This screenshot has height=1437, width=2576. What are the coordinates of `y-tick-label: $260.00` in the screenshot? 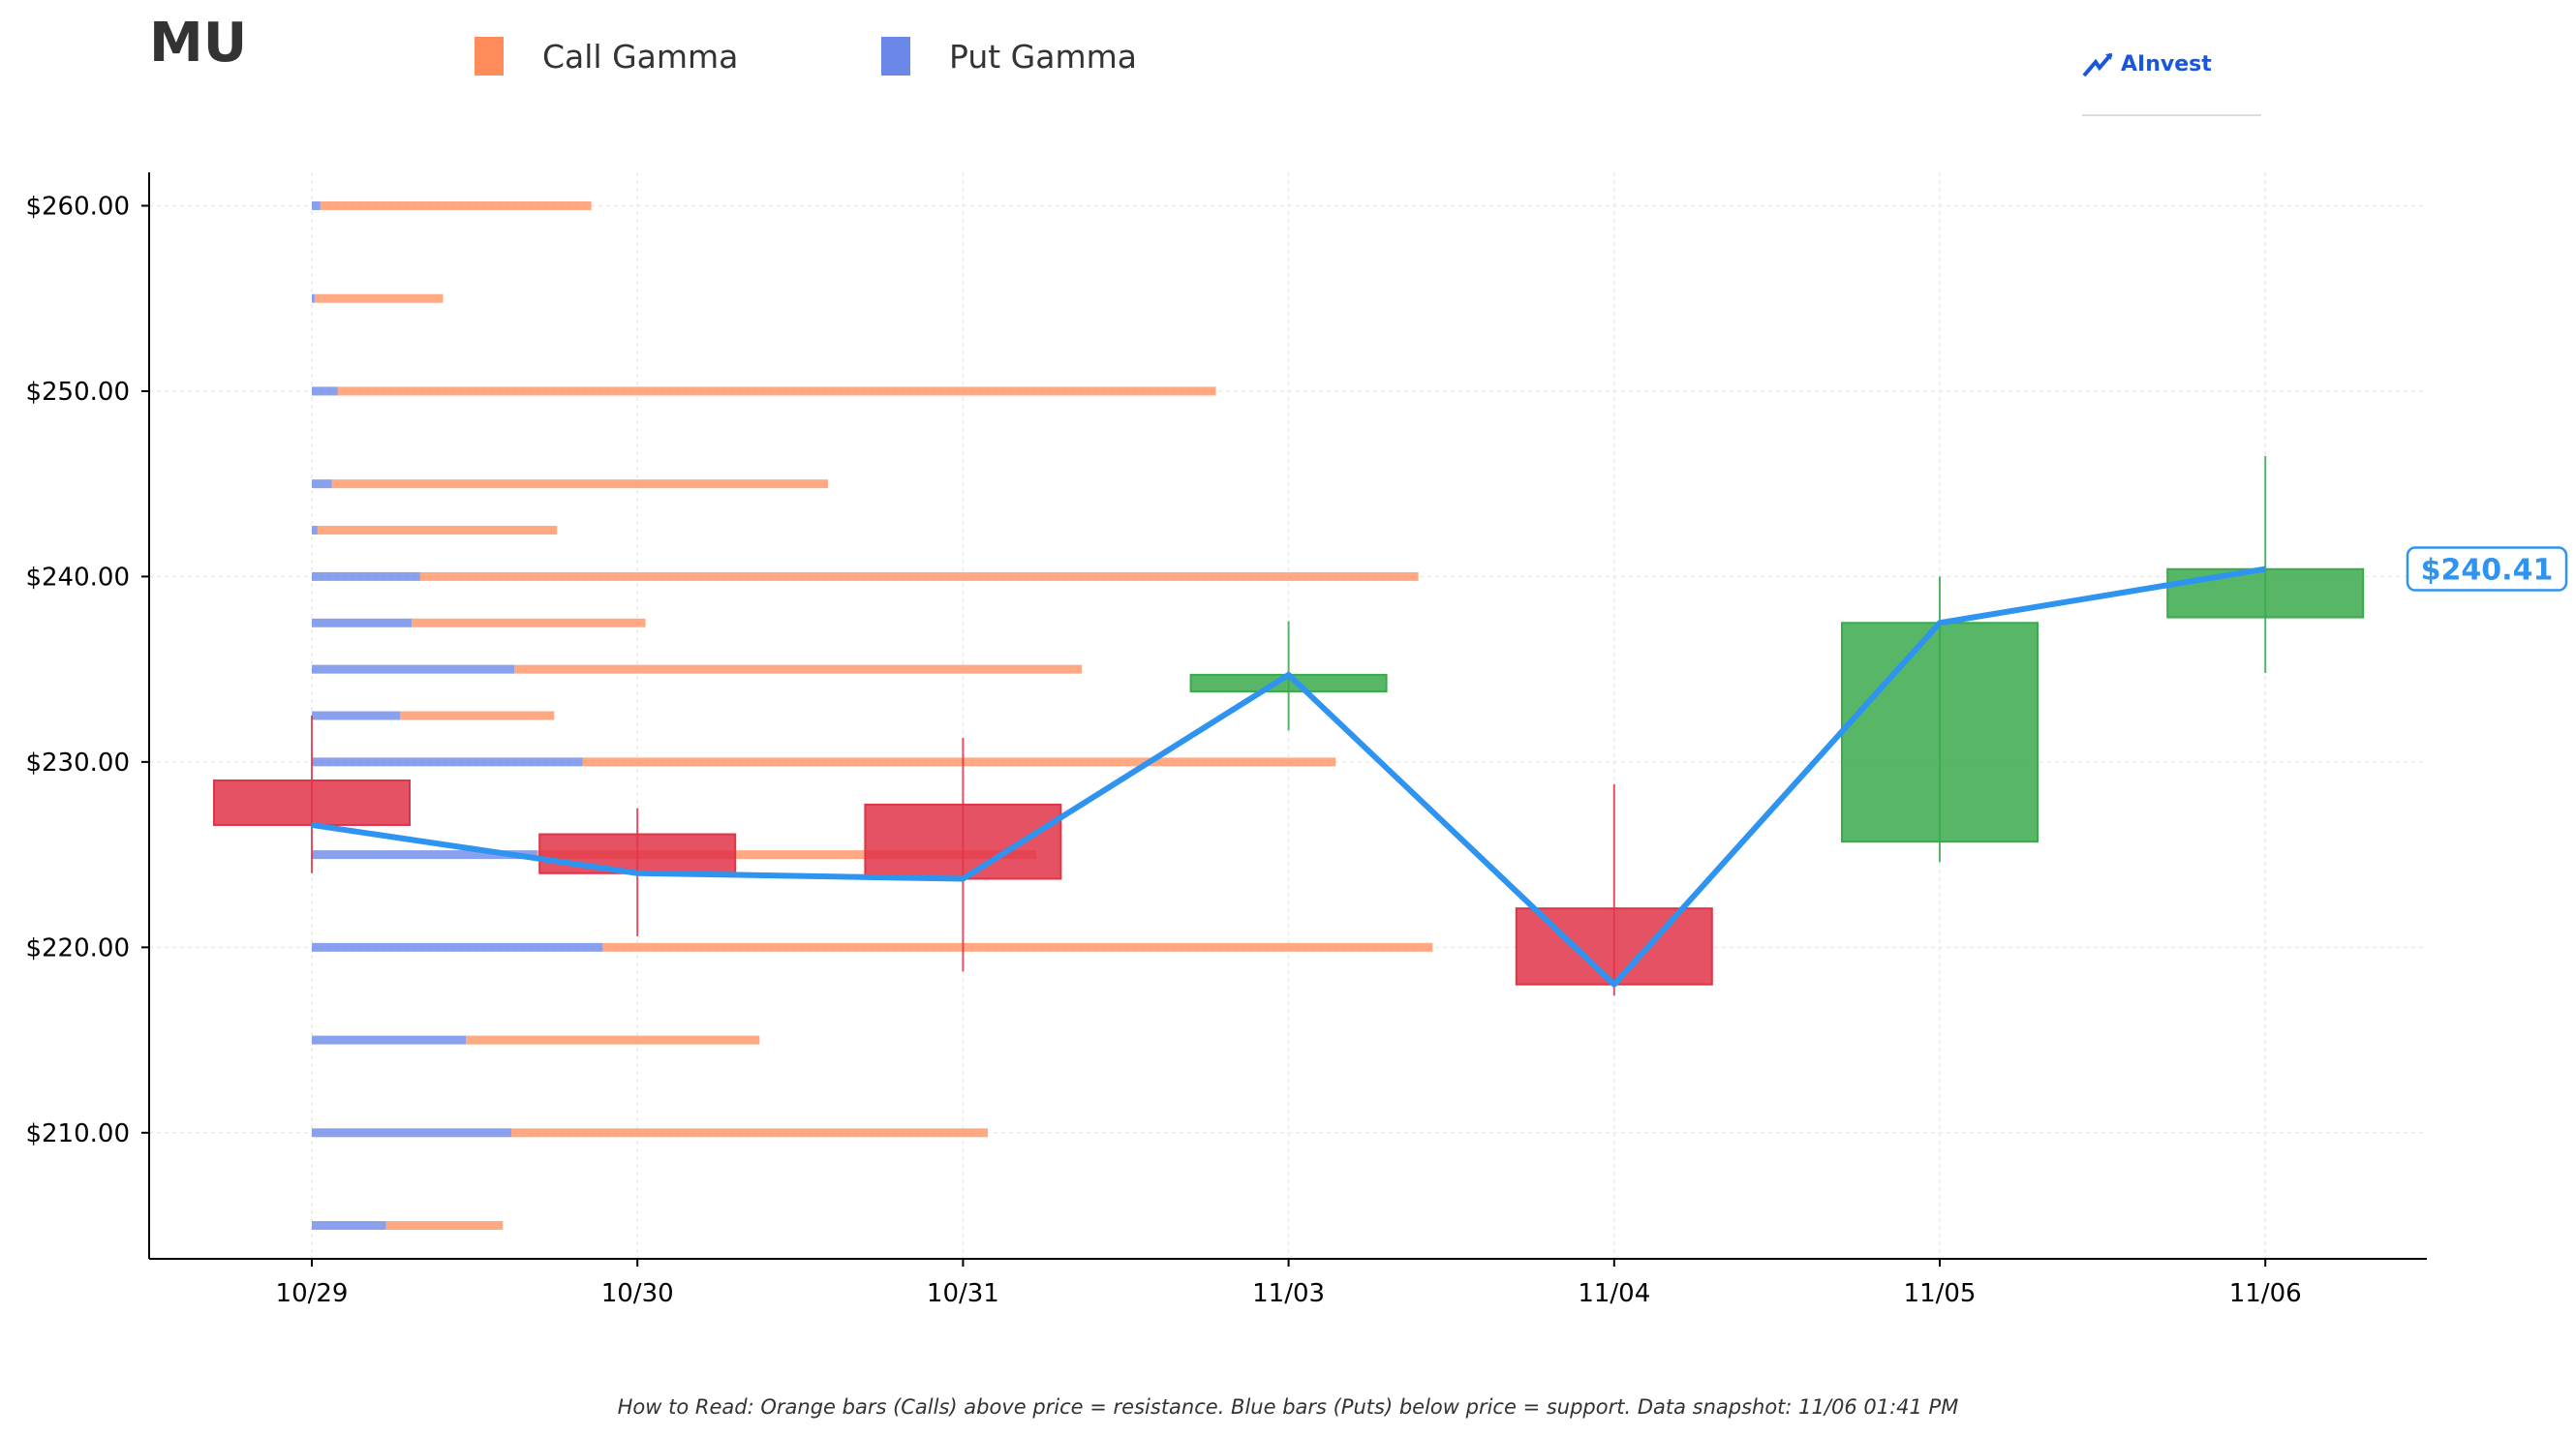 It's located at (77, 207).